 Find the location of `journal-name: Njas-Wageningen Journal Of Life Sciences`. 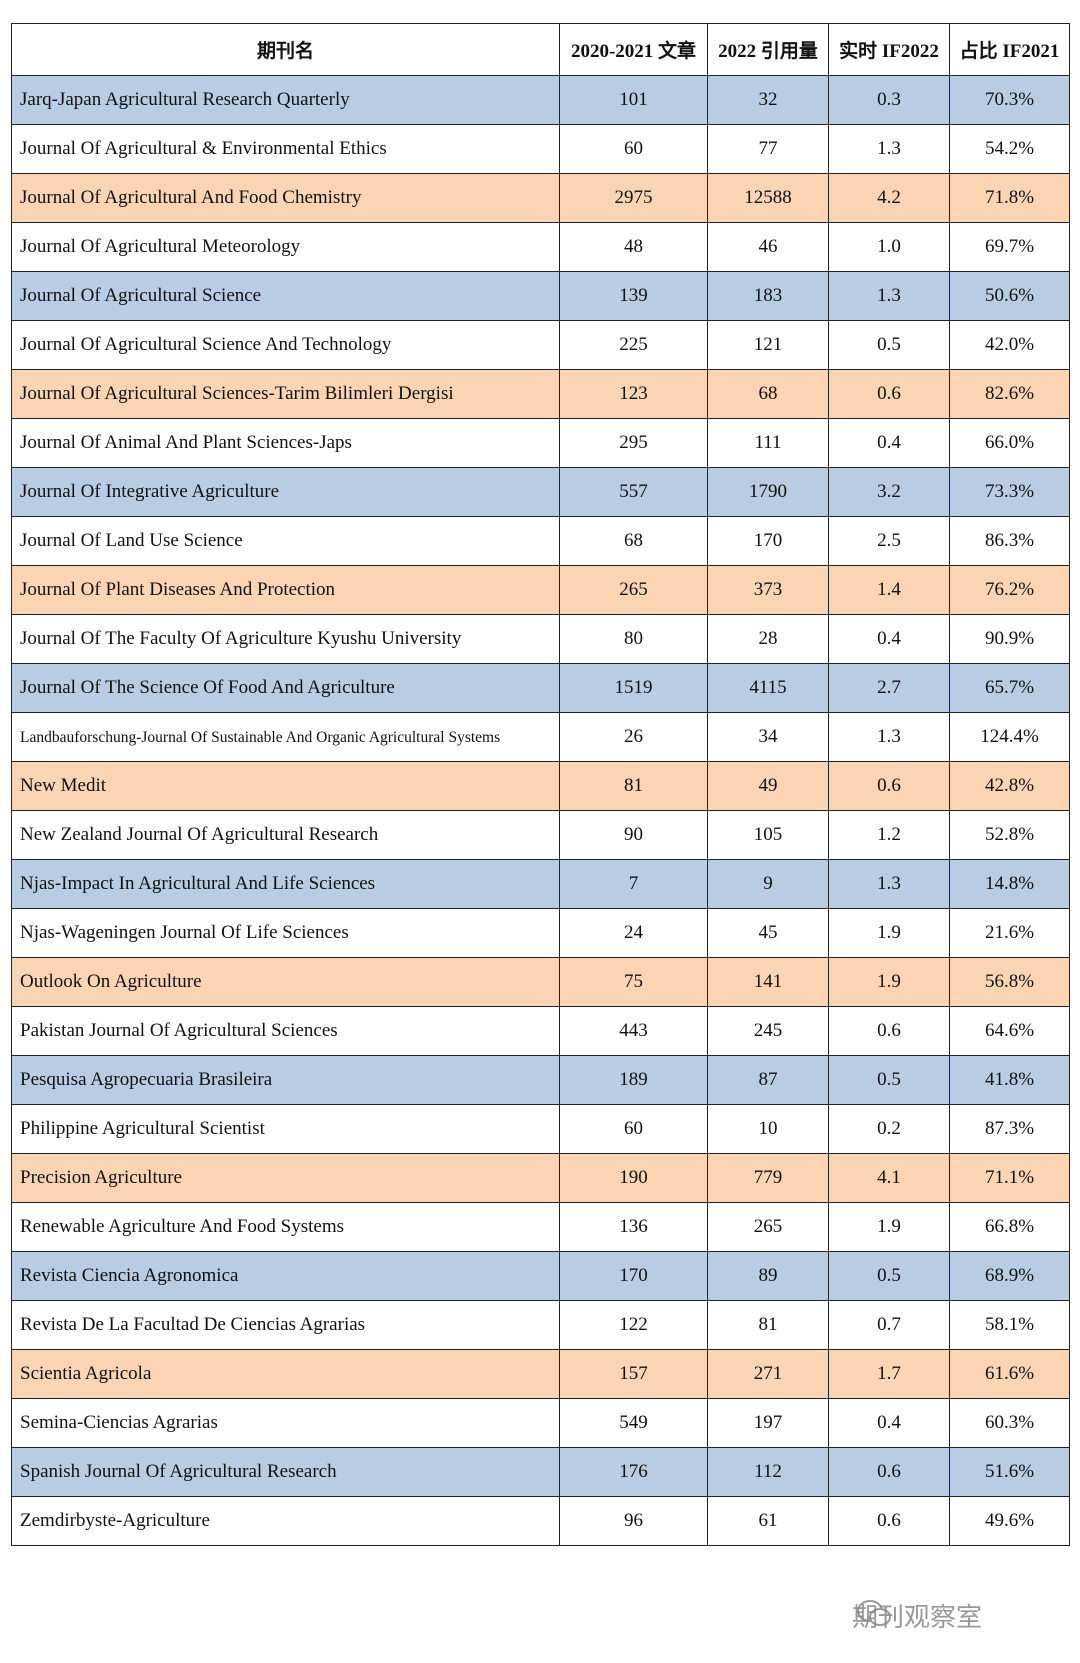

journal-name: Njas-Wageningen Journal Of Life Sciences is located at coordinates (285, 933).